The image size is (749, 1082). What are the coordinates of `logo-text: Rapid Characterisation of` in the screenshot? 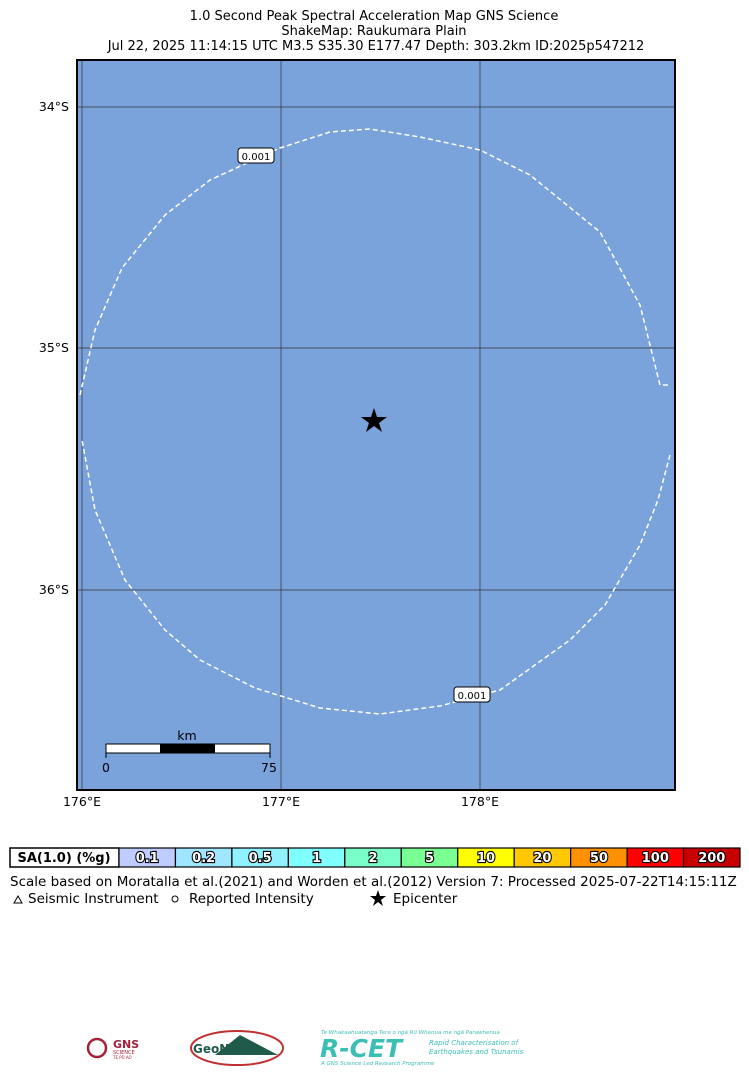 It's located at (474, 1043).